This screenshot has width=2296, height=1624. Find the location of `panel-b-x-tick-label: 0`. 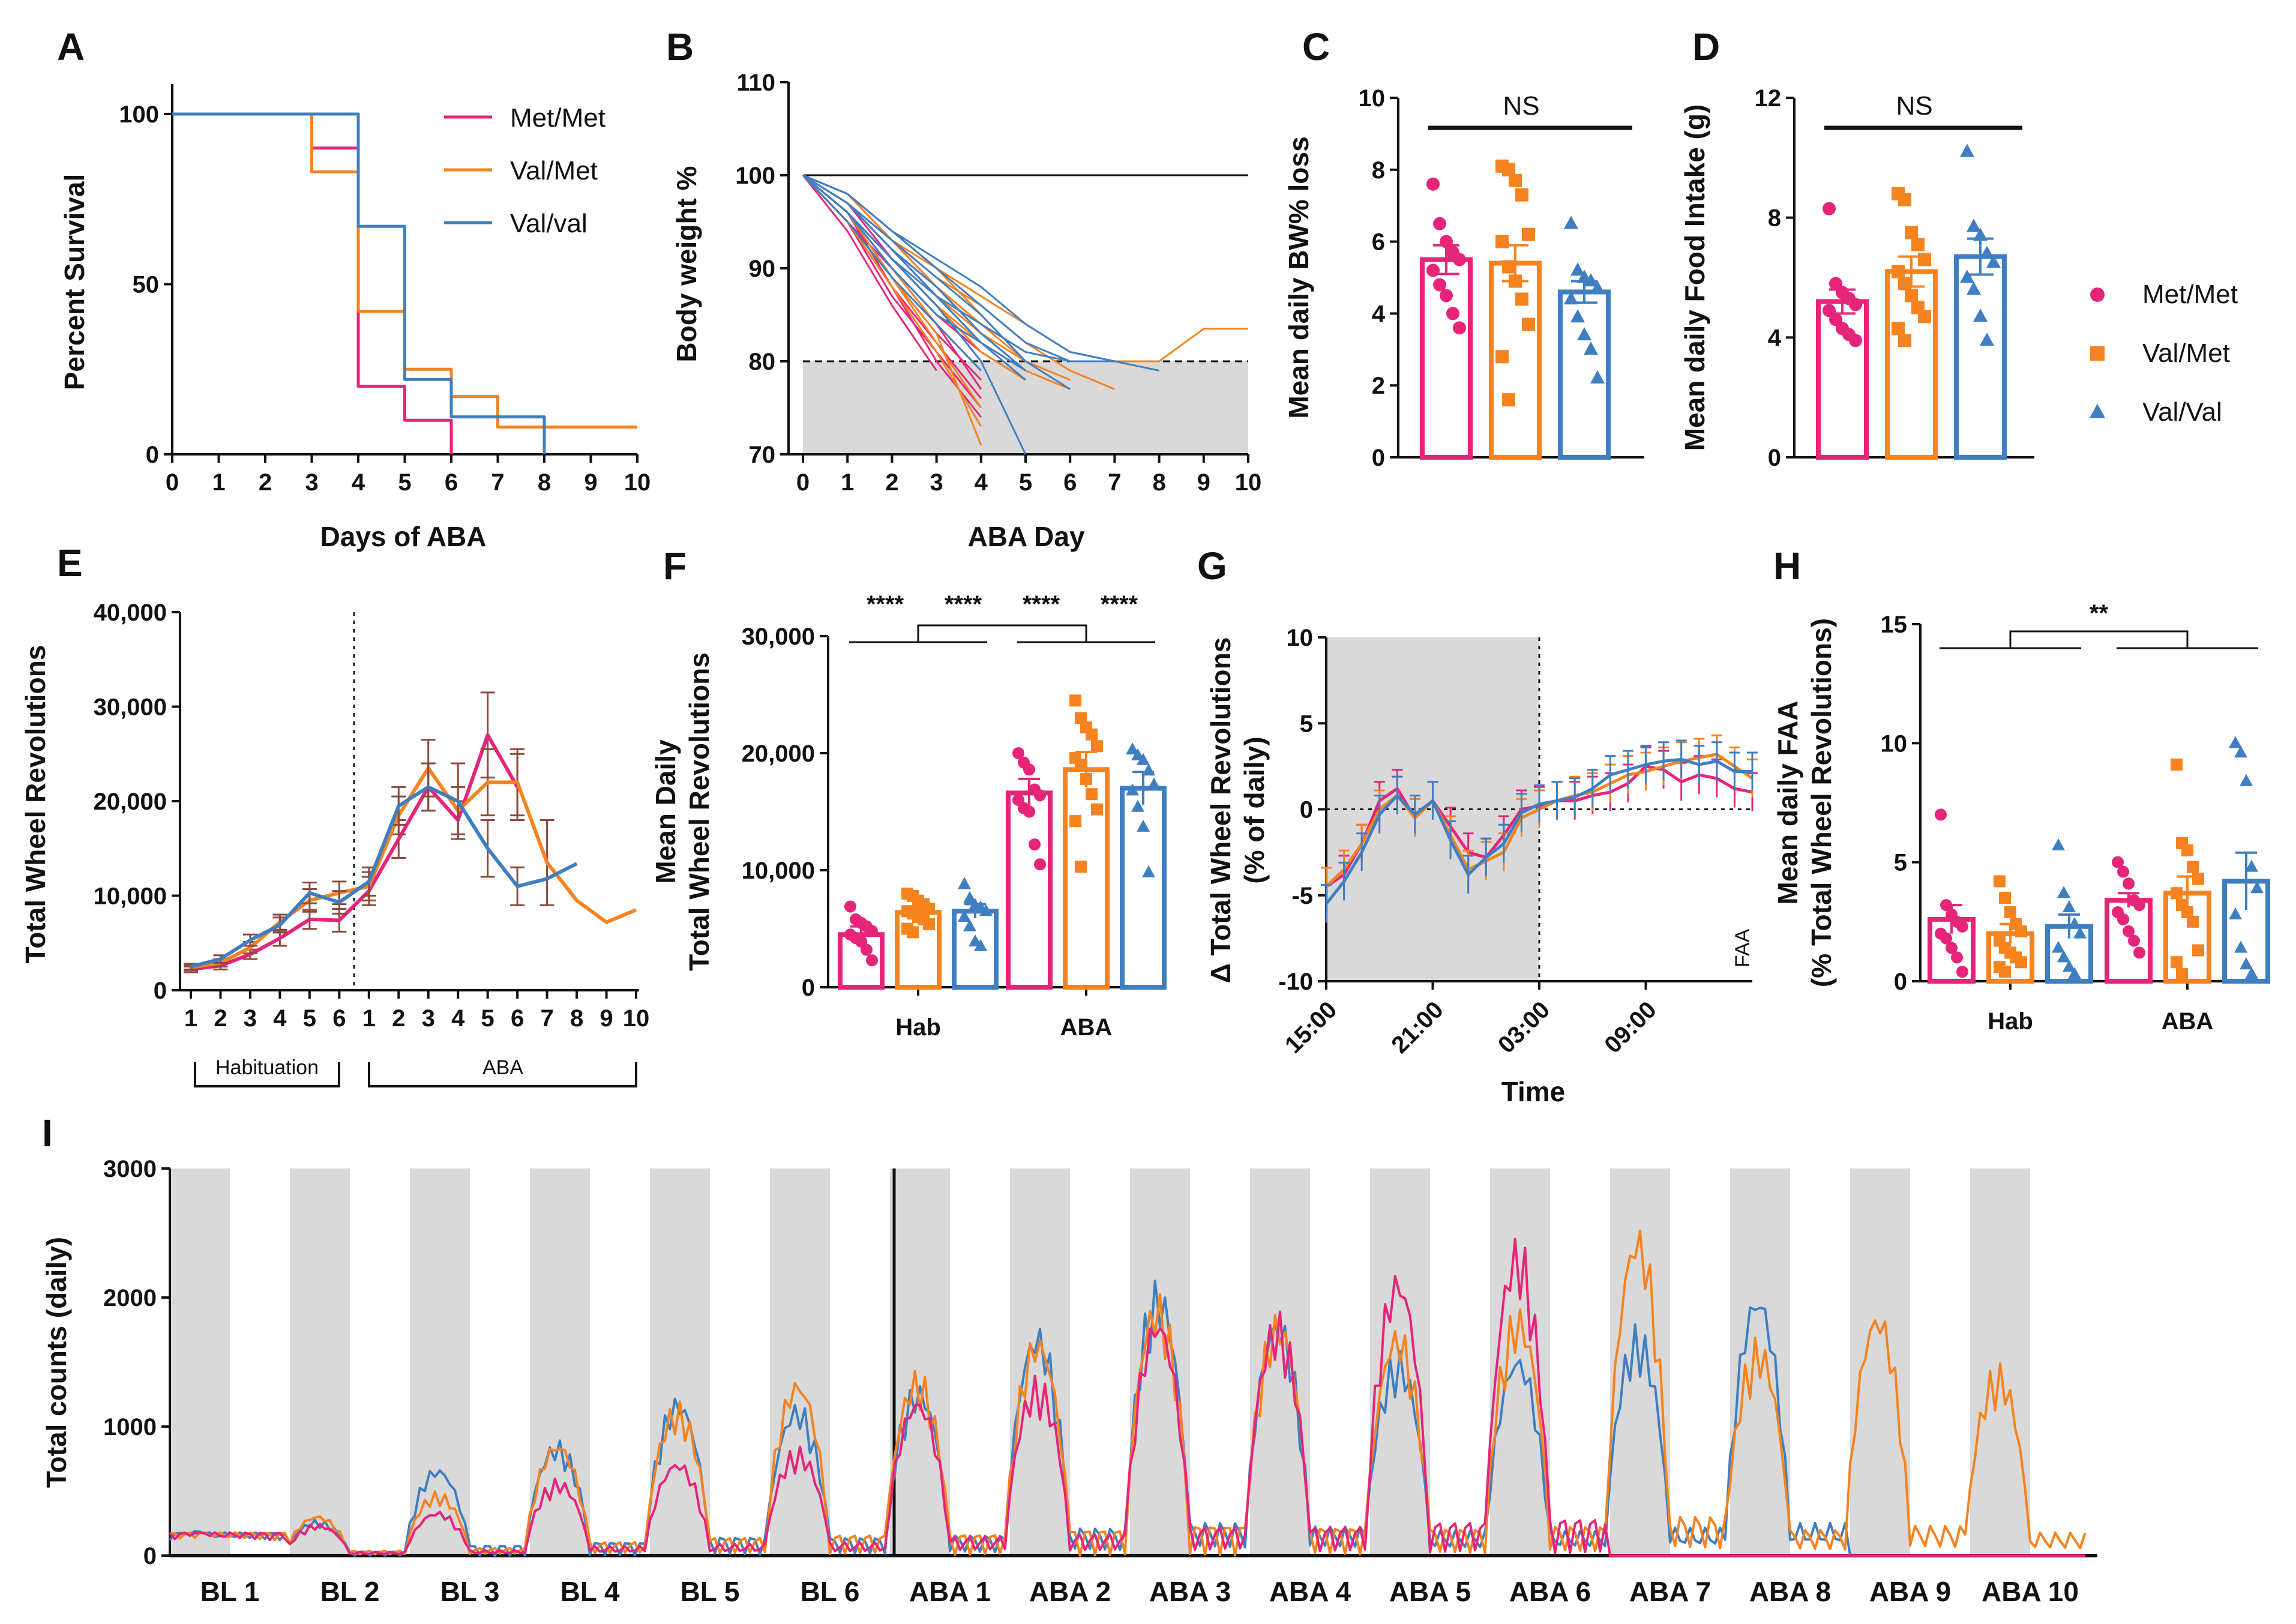

panel-b-x-tick-label: 0 is located at coordinates (803, 482).